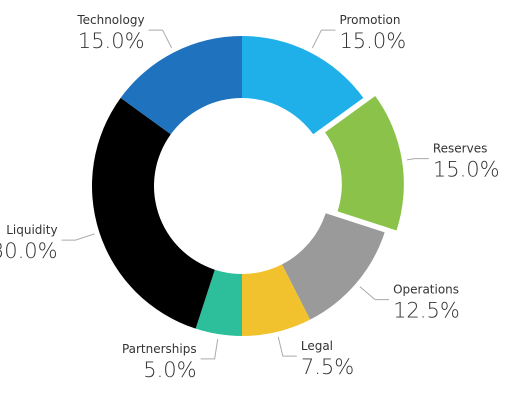 The image size is (531, 400). Describe the element at coordinates (327, 367) in the screenshot. I see `slice-value: 7.5%` at that location.